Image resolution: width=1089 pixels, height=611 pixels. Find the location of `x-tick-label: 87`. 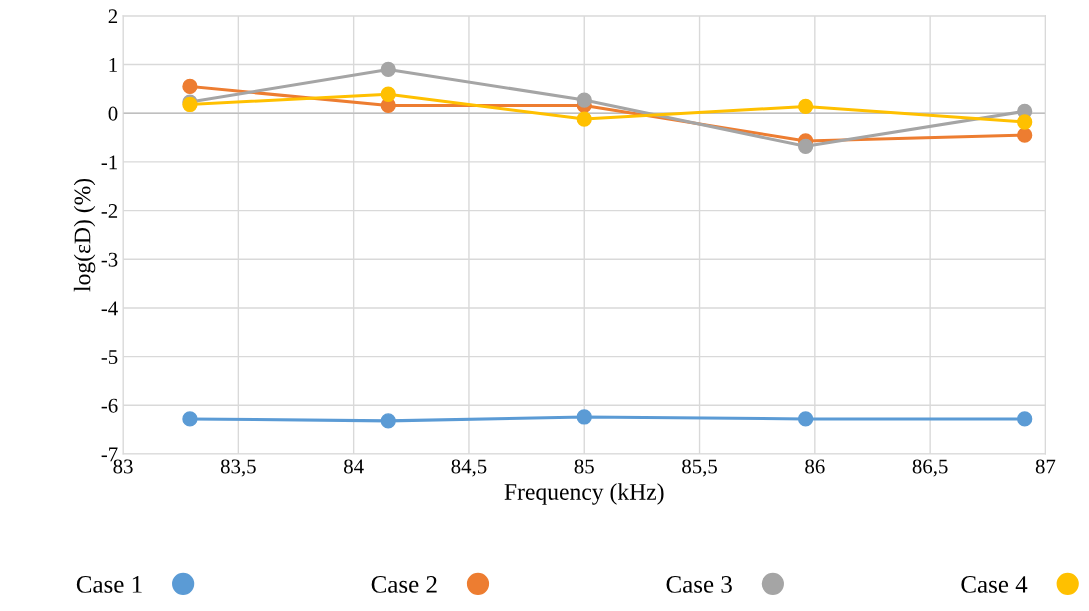

x-tick-label: 87 is located at coordinates (1045, 466).